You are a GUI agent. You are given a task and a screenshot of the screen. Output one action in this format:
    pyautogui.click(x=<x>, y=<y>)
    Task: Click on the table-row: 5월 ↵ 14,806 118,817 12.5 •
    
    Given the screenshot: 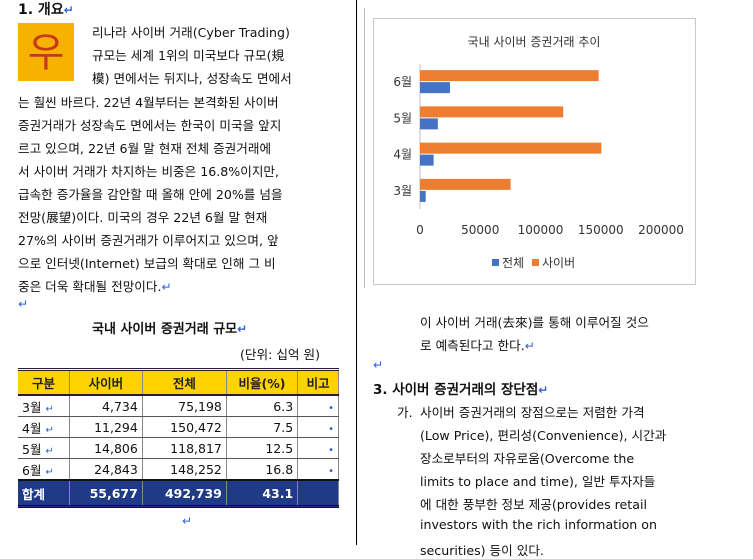 What is the action you would take?
    pyautogui.click(x=178, y=448)
    